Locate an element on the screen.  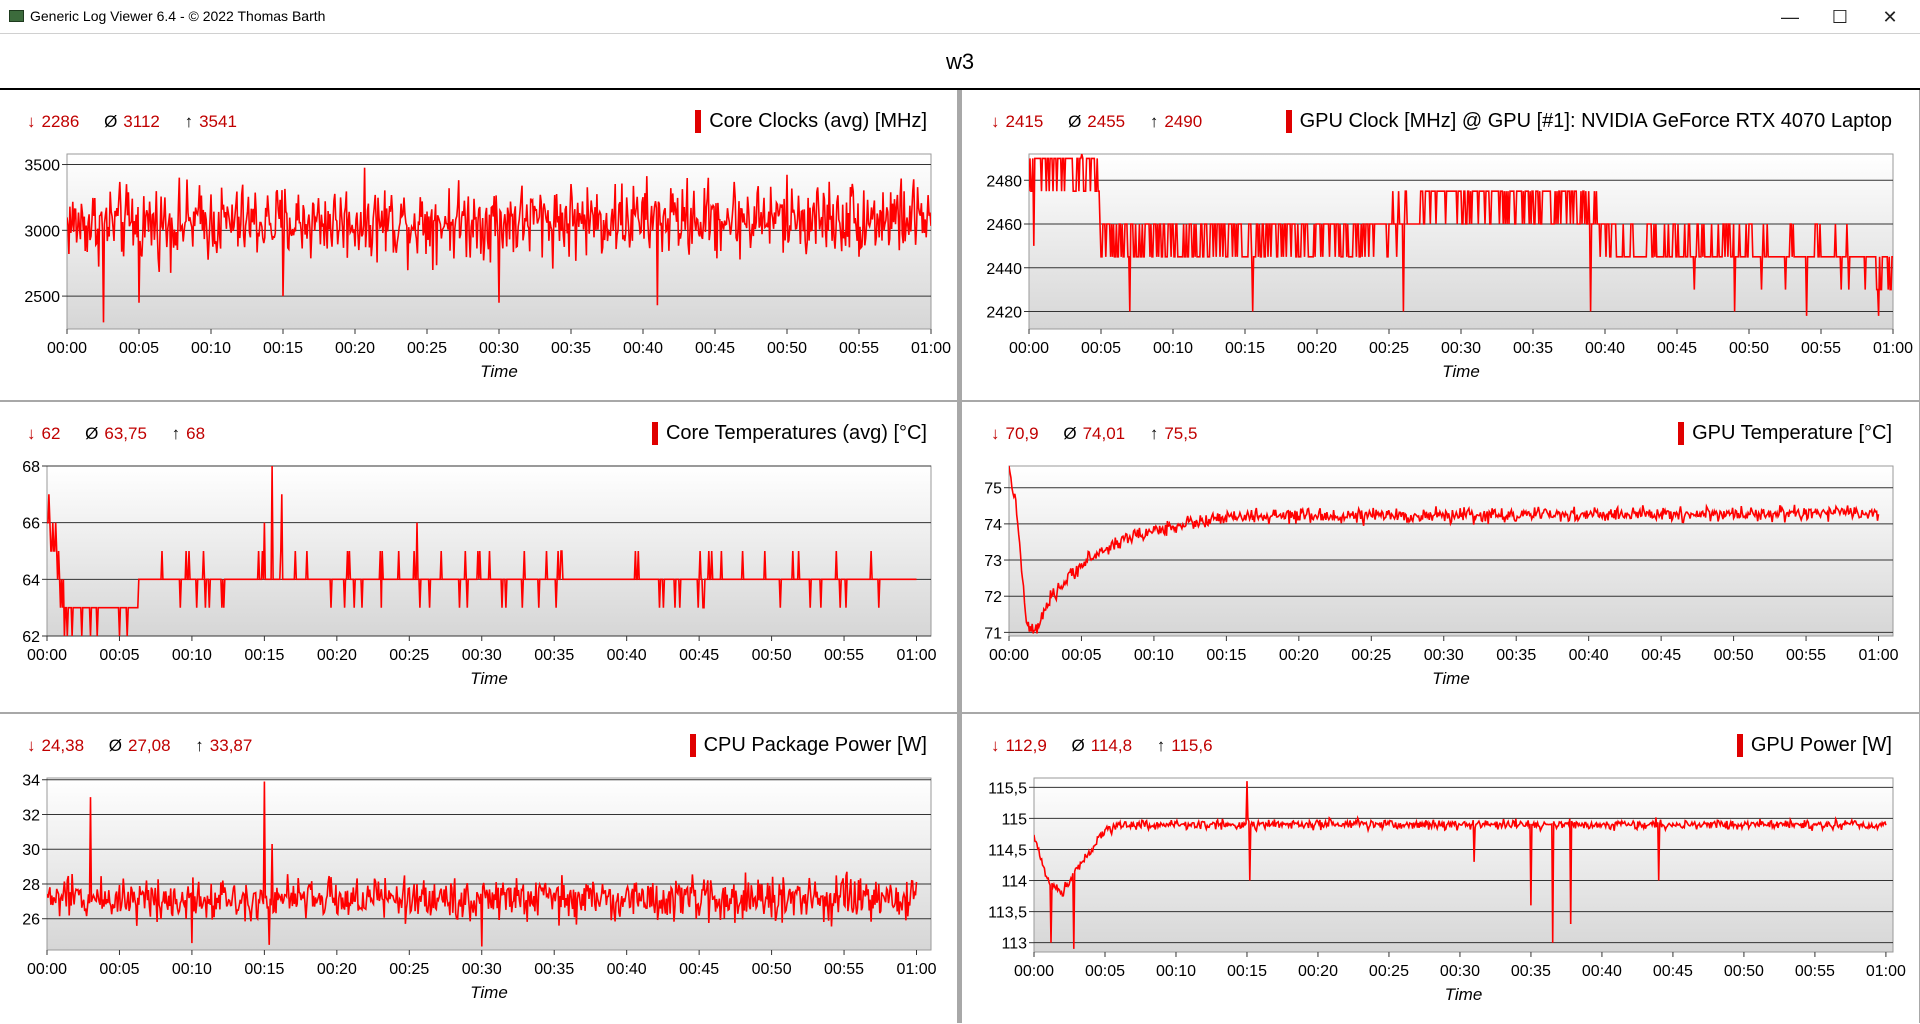
stat-min: ↓ 112,9 is located at coordinates (1019, 745).